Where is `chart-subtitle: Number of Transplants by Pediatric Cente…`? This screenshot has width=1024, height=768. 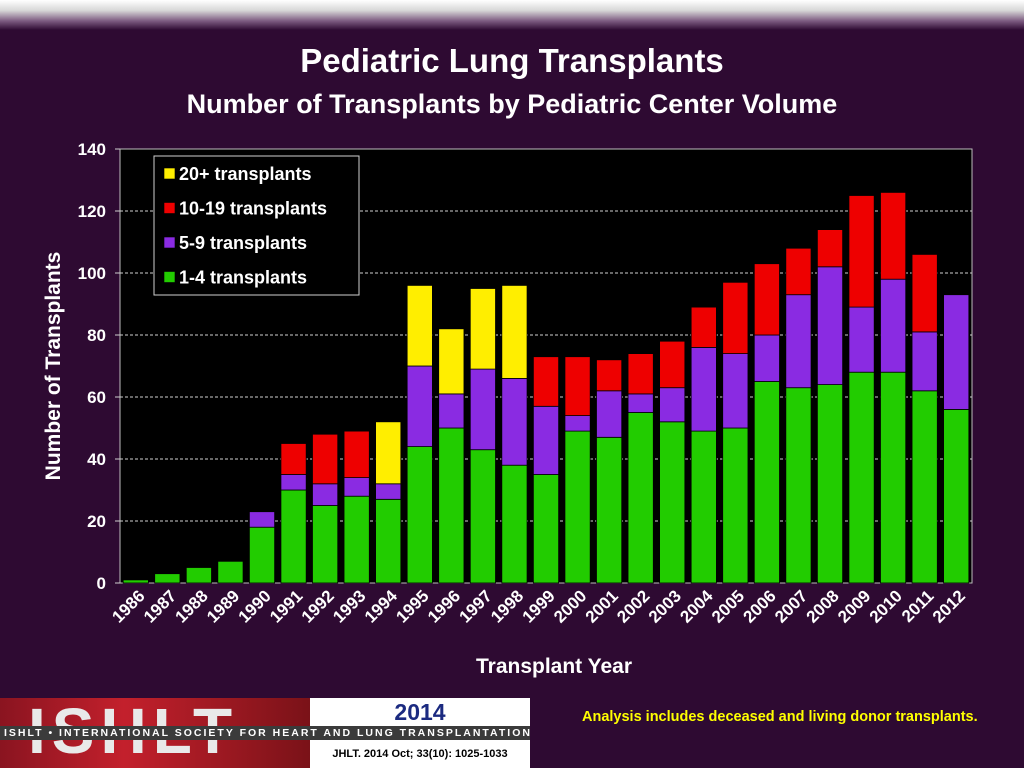
chart-subtitle: Number of Transplants by Pediatric Cente… is located at coordinates (512, 104).